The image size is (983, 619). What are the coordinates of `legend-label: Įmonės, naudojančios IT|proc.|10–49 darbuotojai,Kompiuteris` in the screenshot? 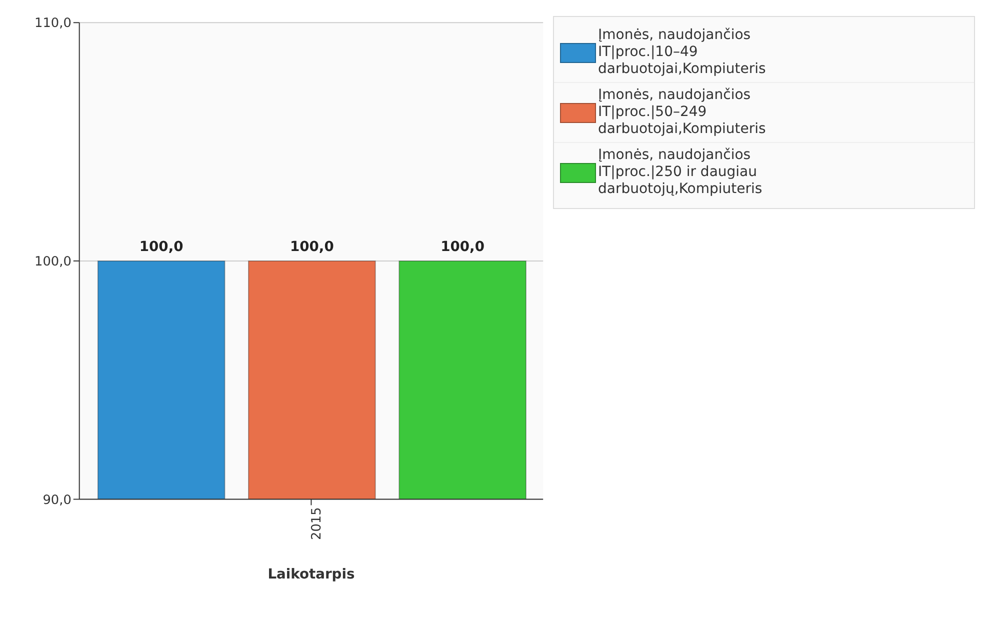 It's located at (682, 52).